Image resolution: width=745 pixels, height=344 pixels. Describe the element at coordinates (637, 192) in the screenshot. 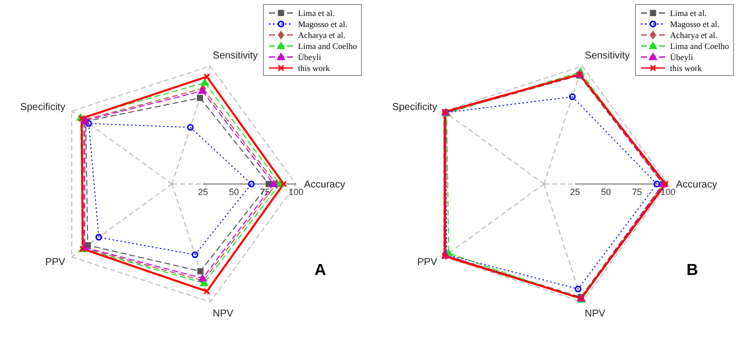

I see `y-tick-label: 75` at that location.